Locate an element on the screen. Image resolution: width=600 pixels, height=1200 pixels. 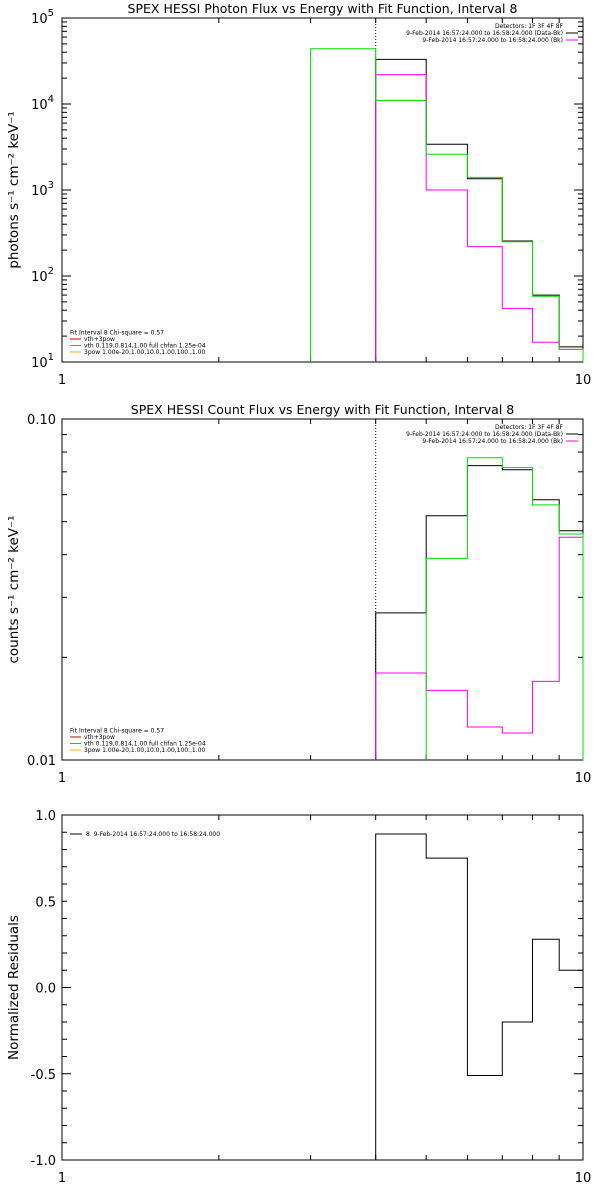
y-axis-label: Normalized Residuals is located at coordinates (14, 987).